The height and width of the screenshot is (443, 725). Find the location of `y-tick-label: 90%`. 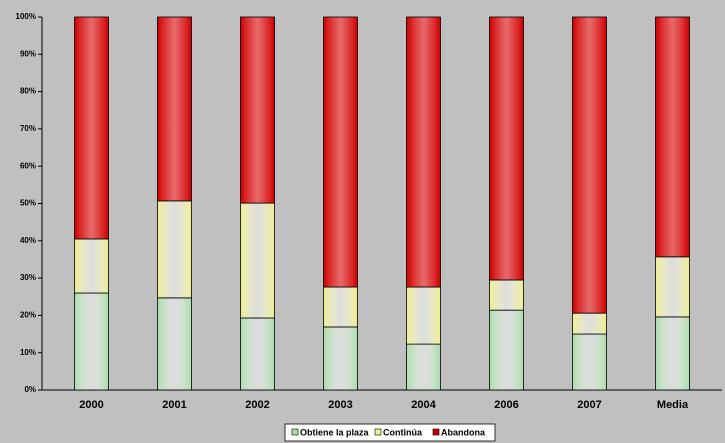

y-tick-label: 90% is located at coordinates (28, 53).